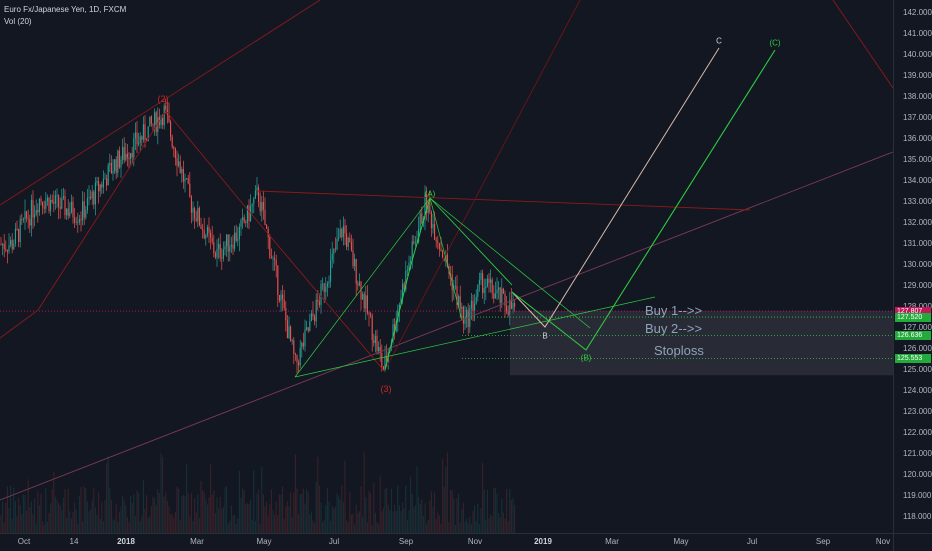 The height and width of the screenshot is (551, 932). I want to click on time-tick-label: 2018, so click(126, 541).